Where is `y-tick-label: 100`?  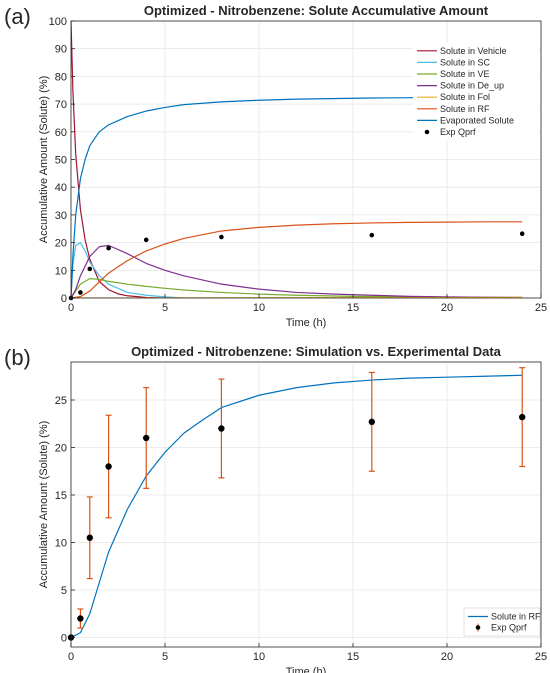 y-tick-label: 100 is located at coordinates (58, 22).